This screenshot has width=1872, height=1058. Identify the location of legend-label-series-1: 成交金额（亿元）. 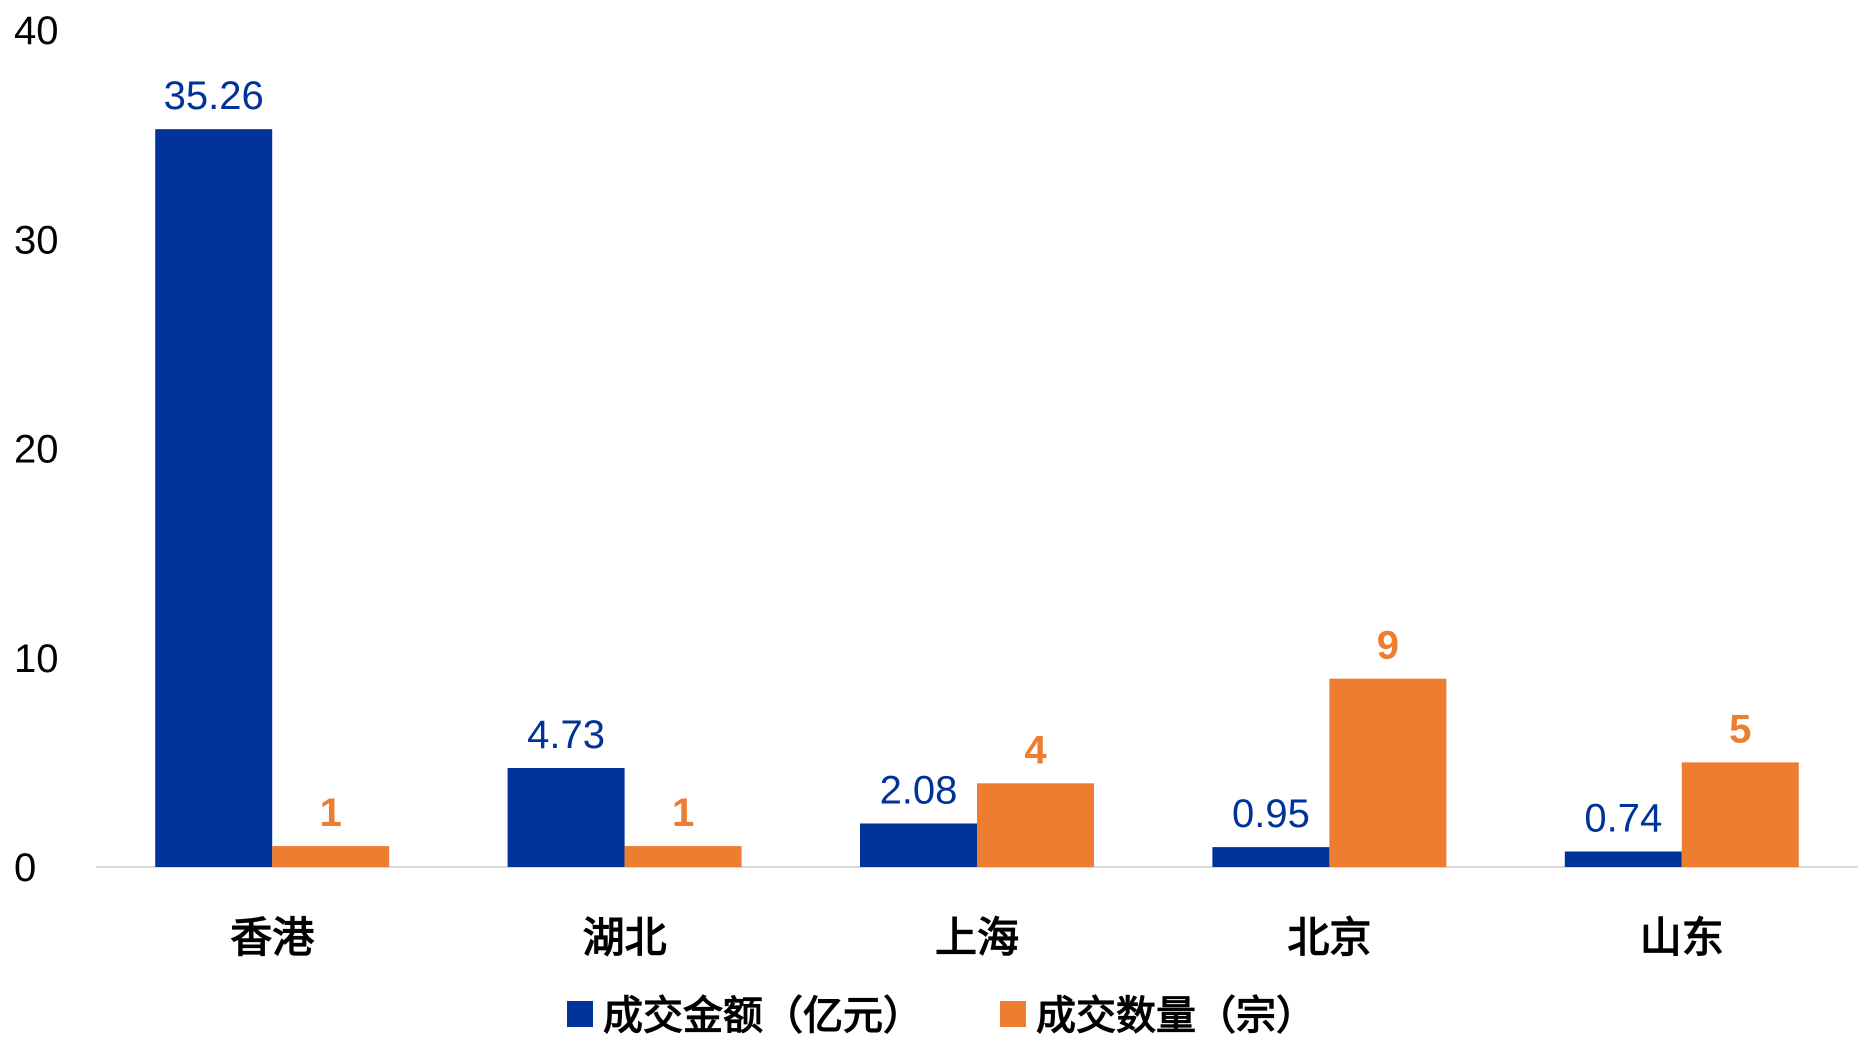
(763, 1016).